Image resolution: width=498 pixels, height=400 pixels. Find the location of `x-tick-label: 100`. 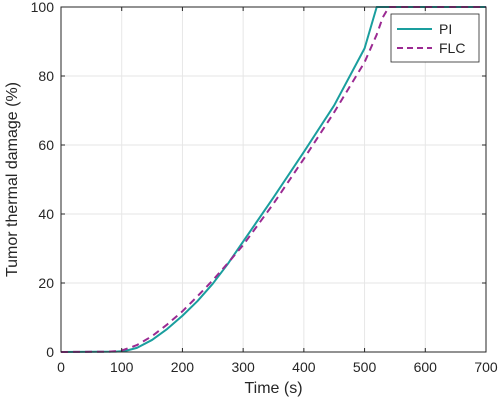

x-tick-label: 100 is located at coordinates (122, 367).